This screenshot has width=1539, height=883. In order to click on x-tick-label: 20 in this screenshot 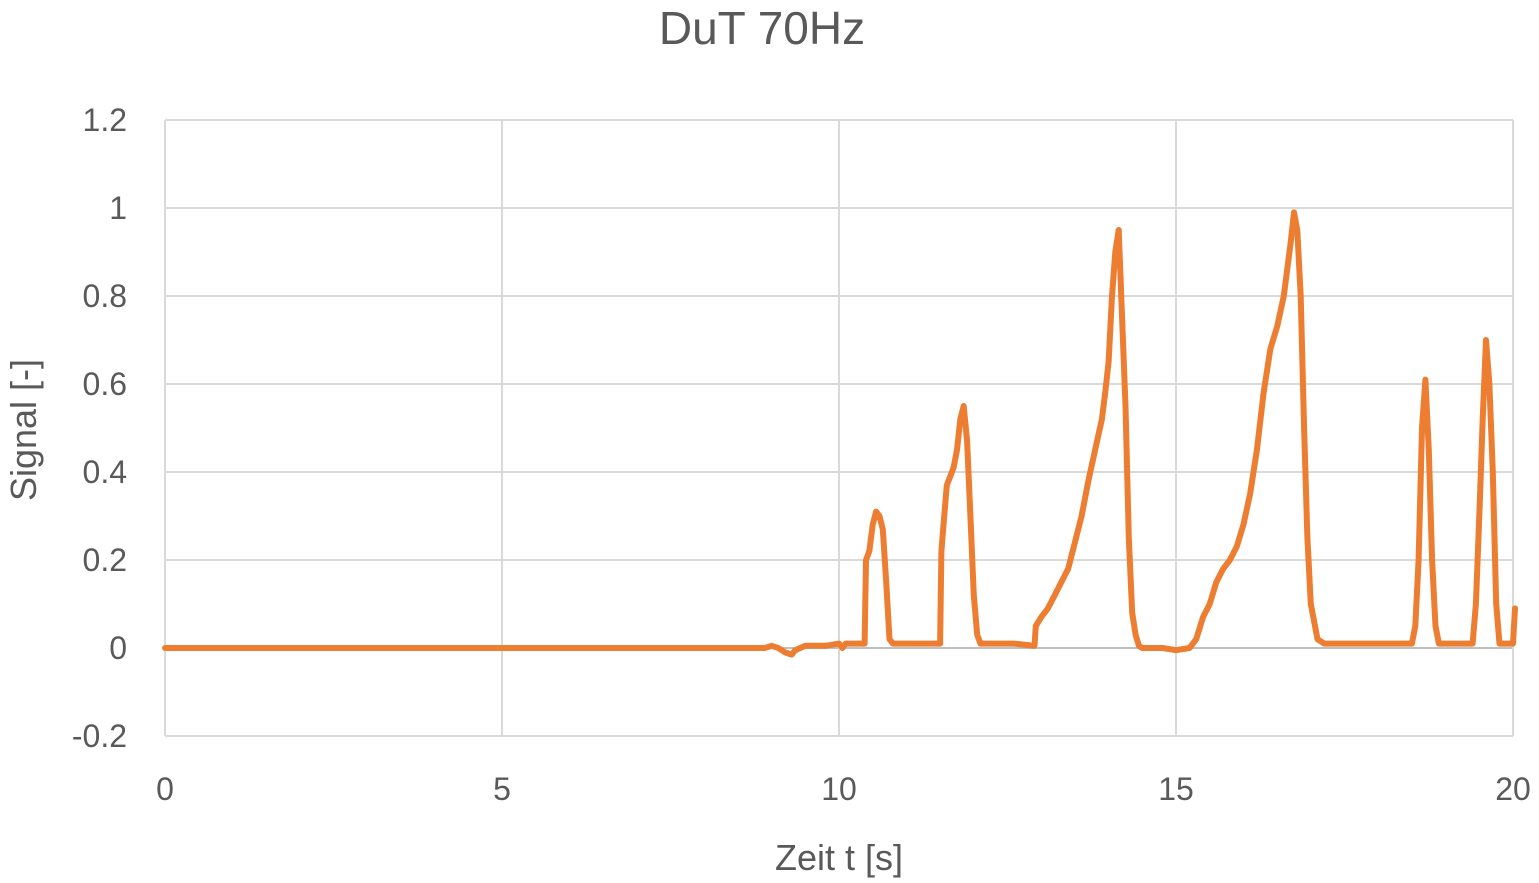, I will do `click(1513, 789)`.